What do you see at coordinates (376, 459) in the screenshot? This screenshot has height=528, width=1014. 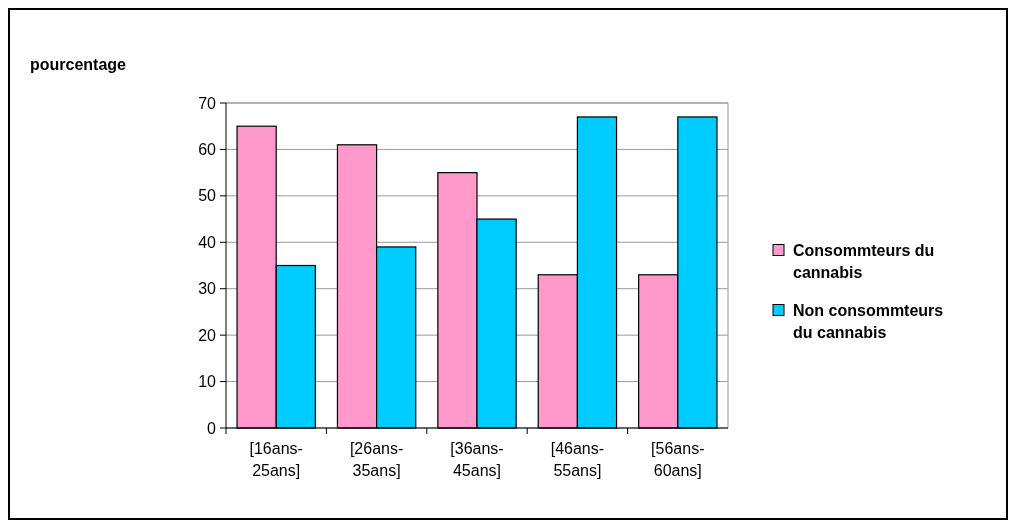 I see `x-tick-label: [26ans-35ans]` at bounding box center [376, 459].